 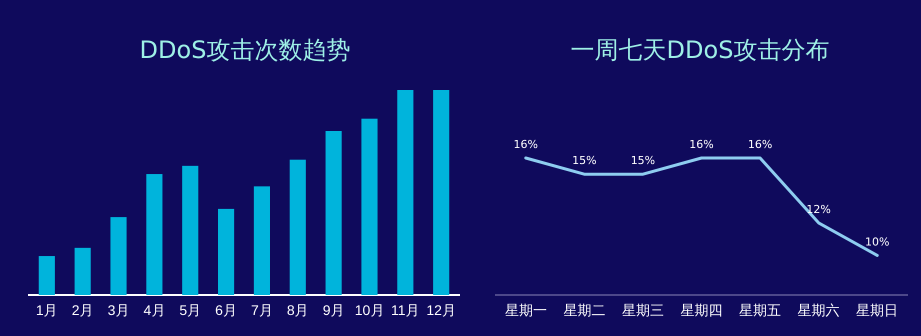 I want to click on data-label: 10%, so click(x=877, y=241).